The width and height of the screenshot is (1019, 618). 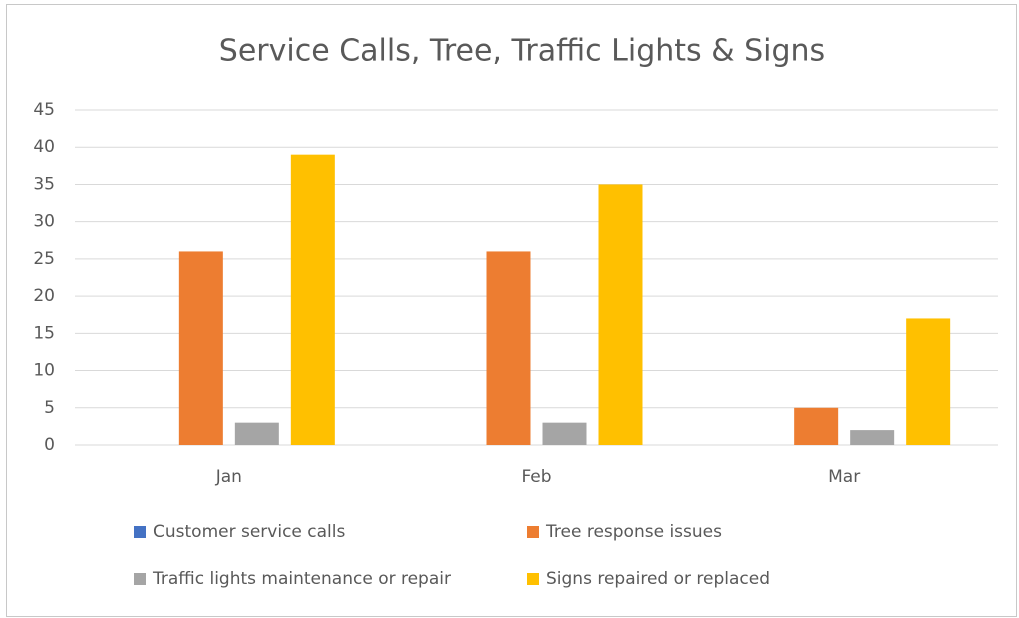 I want to click on legend-label: Tree response issues, so click(x=633, y=532).